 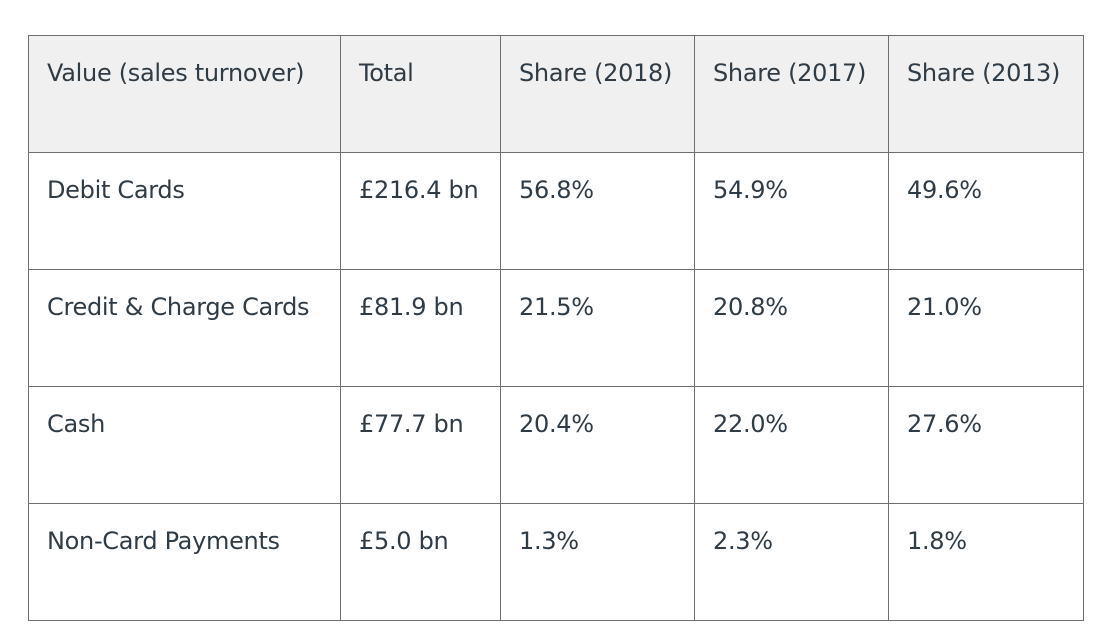 I want to click on column-header: Share (2018), so click(x=597, y=94).